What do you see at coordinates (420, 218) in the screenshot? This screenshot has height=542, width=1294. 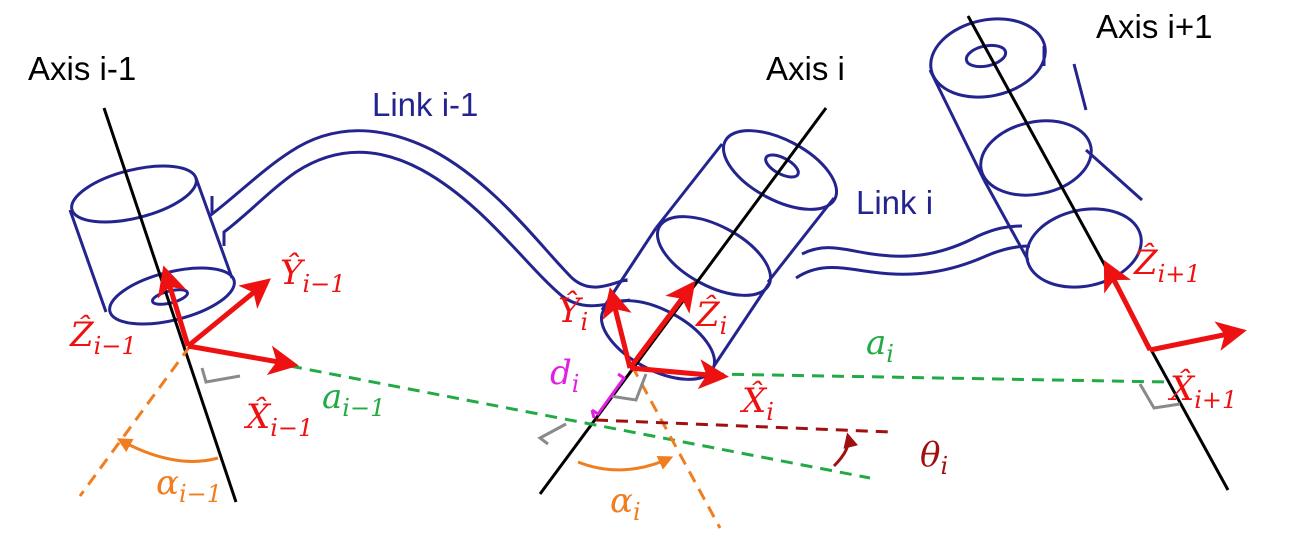 I see `link-i-minus-1-body` at bounding box center [420, 218].